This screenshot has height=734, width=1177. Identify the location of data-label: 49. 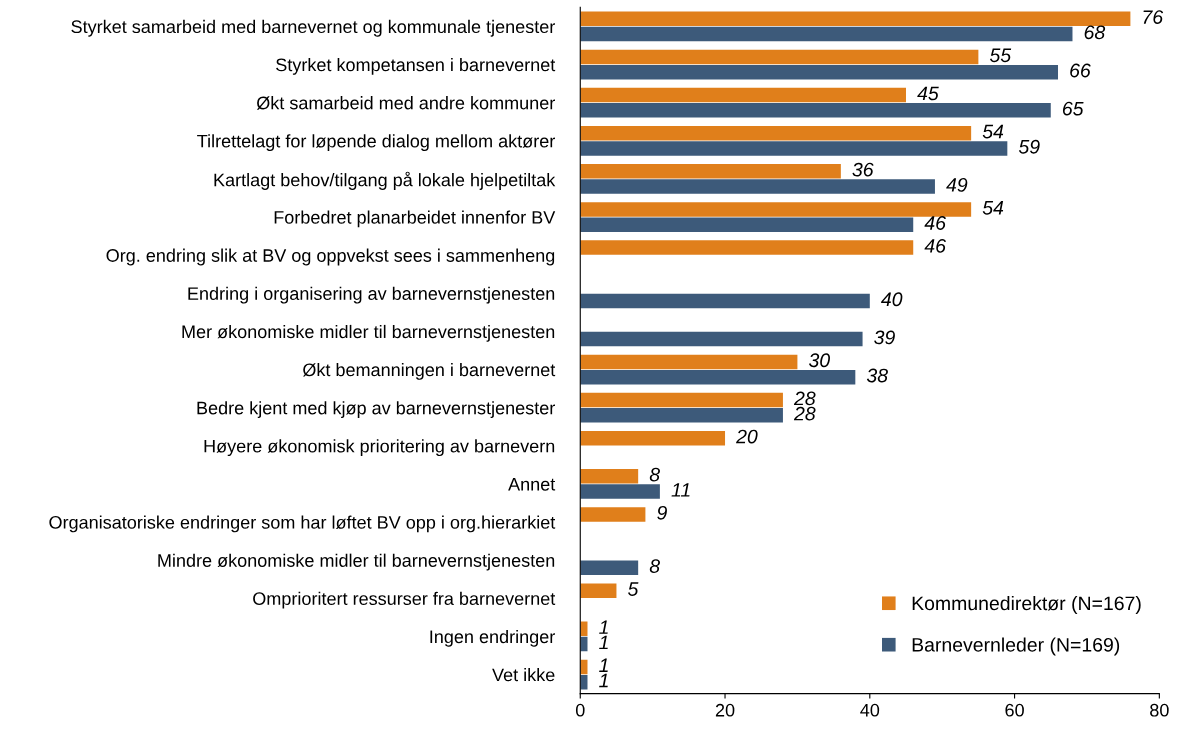
(957, 184).